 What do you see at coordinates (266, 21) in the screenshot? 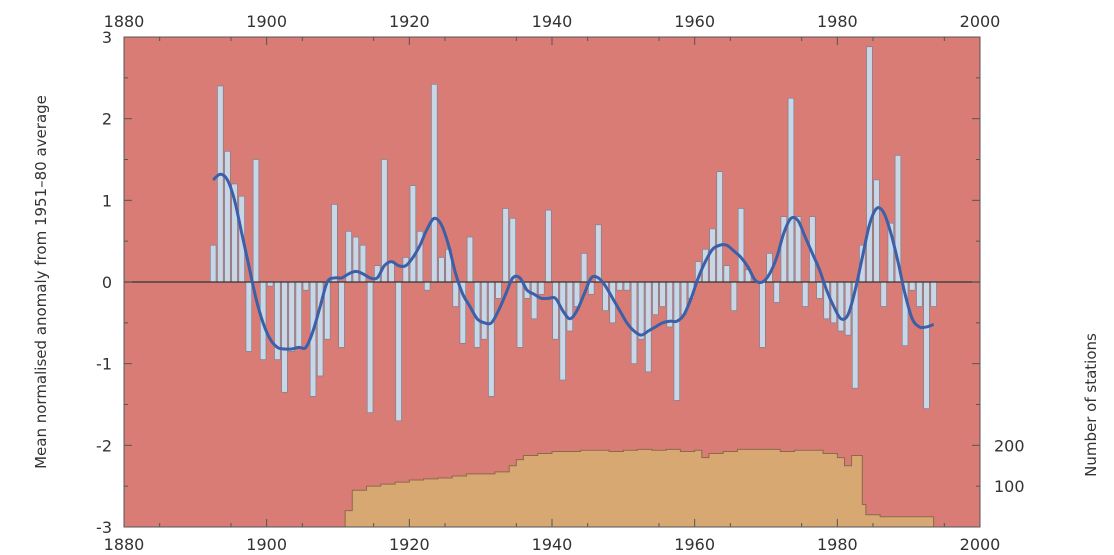
I see `x-tick-label-top: 1900` at bounding box center [266, 21].